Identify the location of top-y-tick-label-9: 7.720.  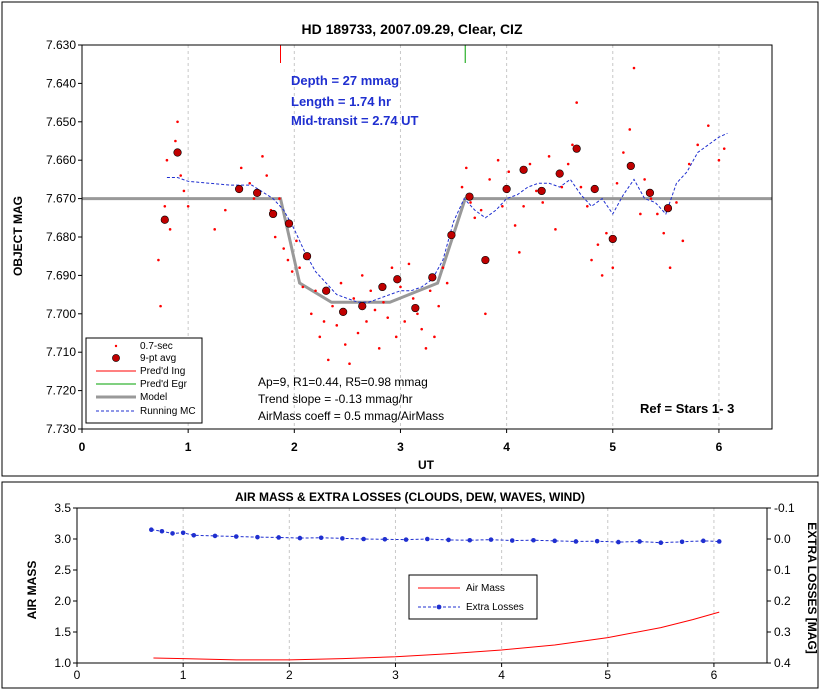
(61, 391).